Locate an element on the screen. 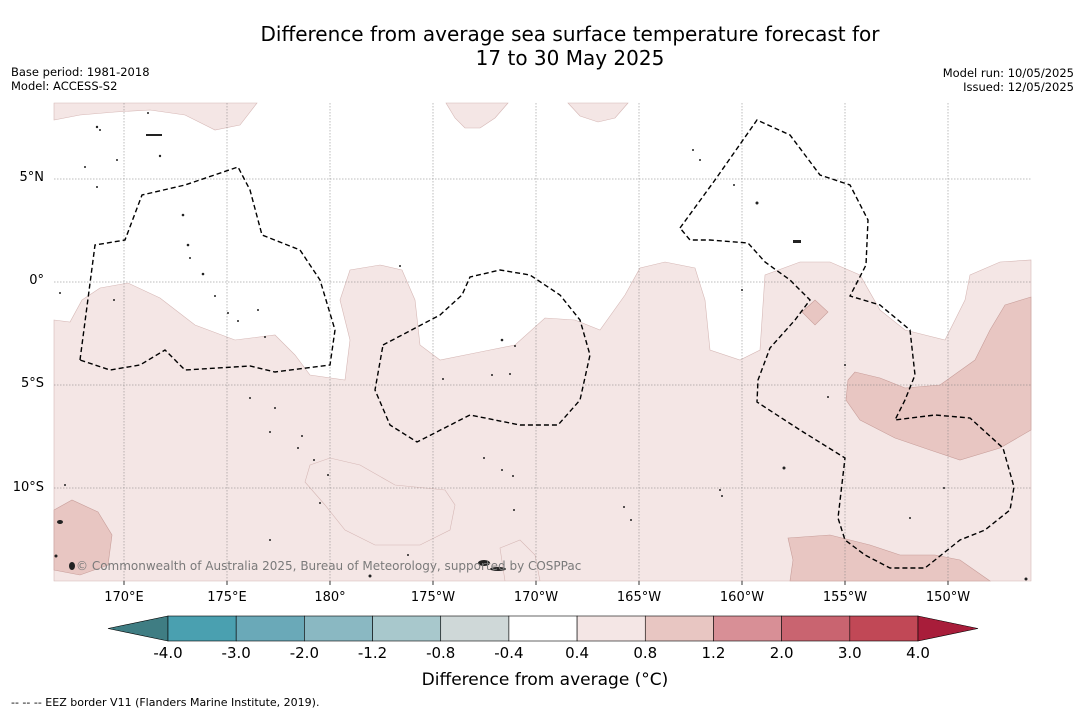 This screenshot has width=1085, height=713. meta-left: Base period: 1981-2018 Model: ACCESS-S2 is located at coordinates (80, 79).